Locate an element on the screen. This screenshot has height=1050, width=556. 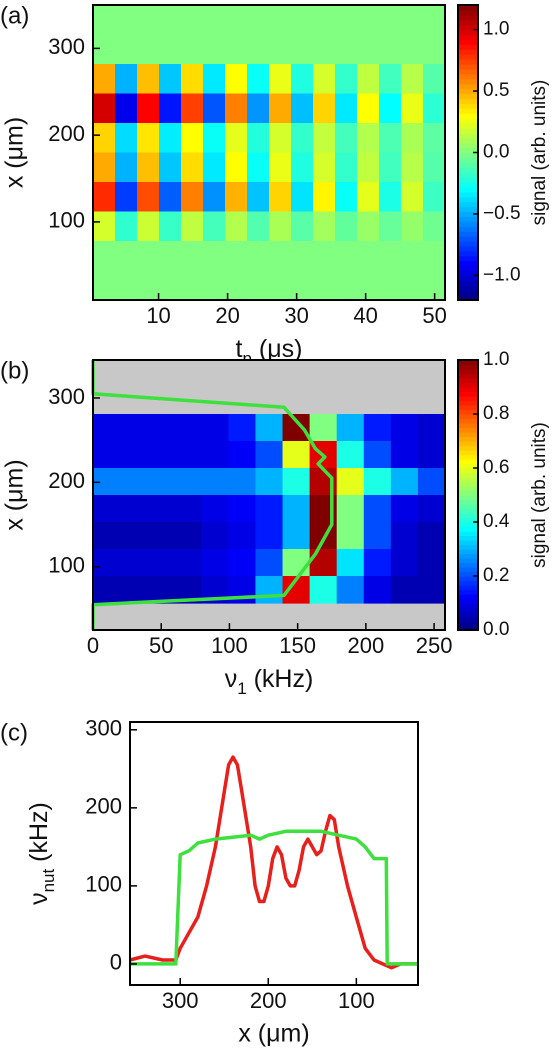
x-tick-label: 50 is located at coordinates (434, 315).